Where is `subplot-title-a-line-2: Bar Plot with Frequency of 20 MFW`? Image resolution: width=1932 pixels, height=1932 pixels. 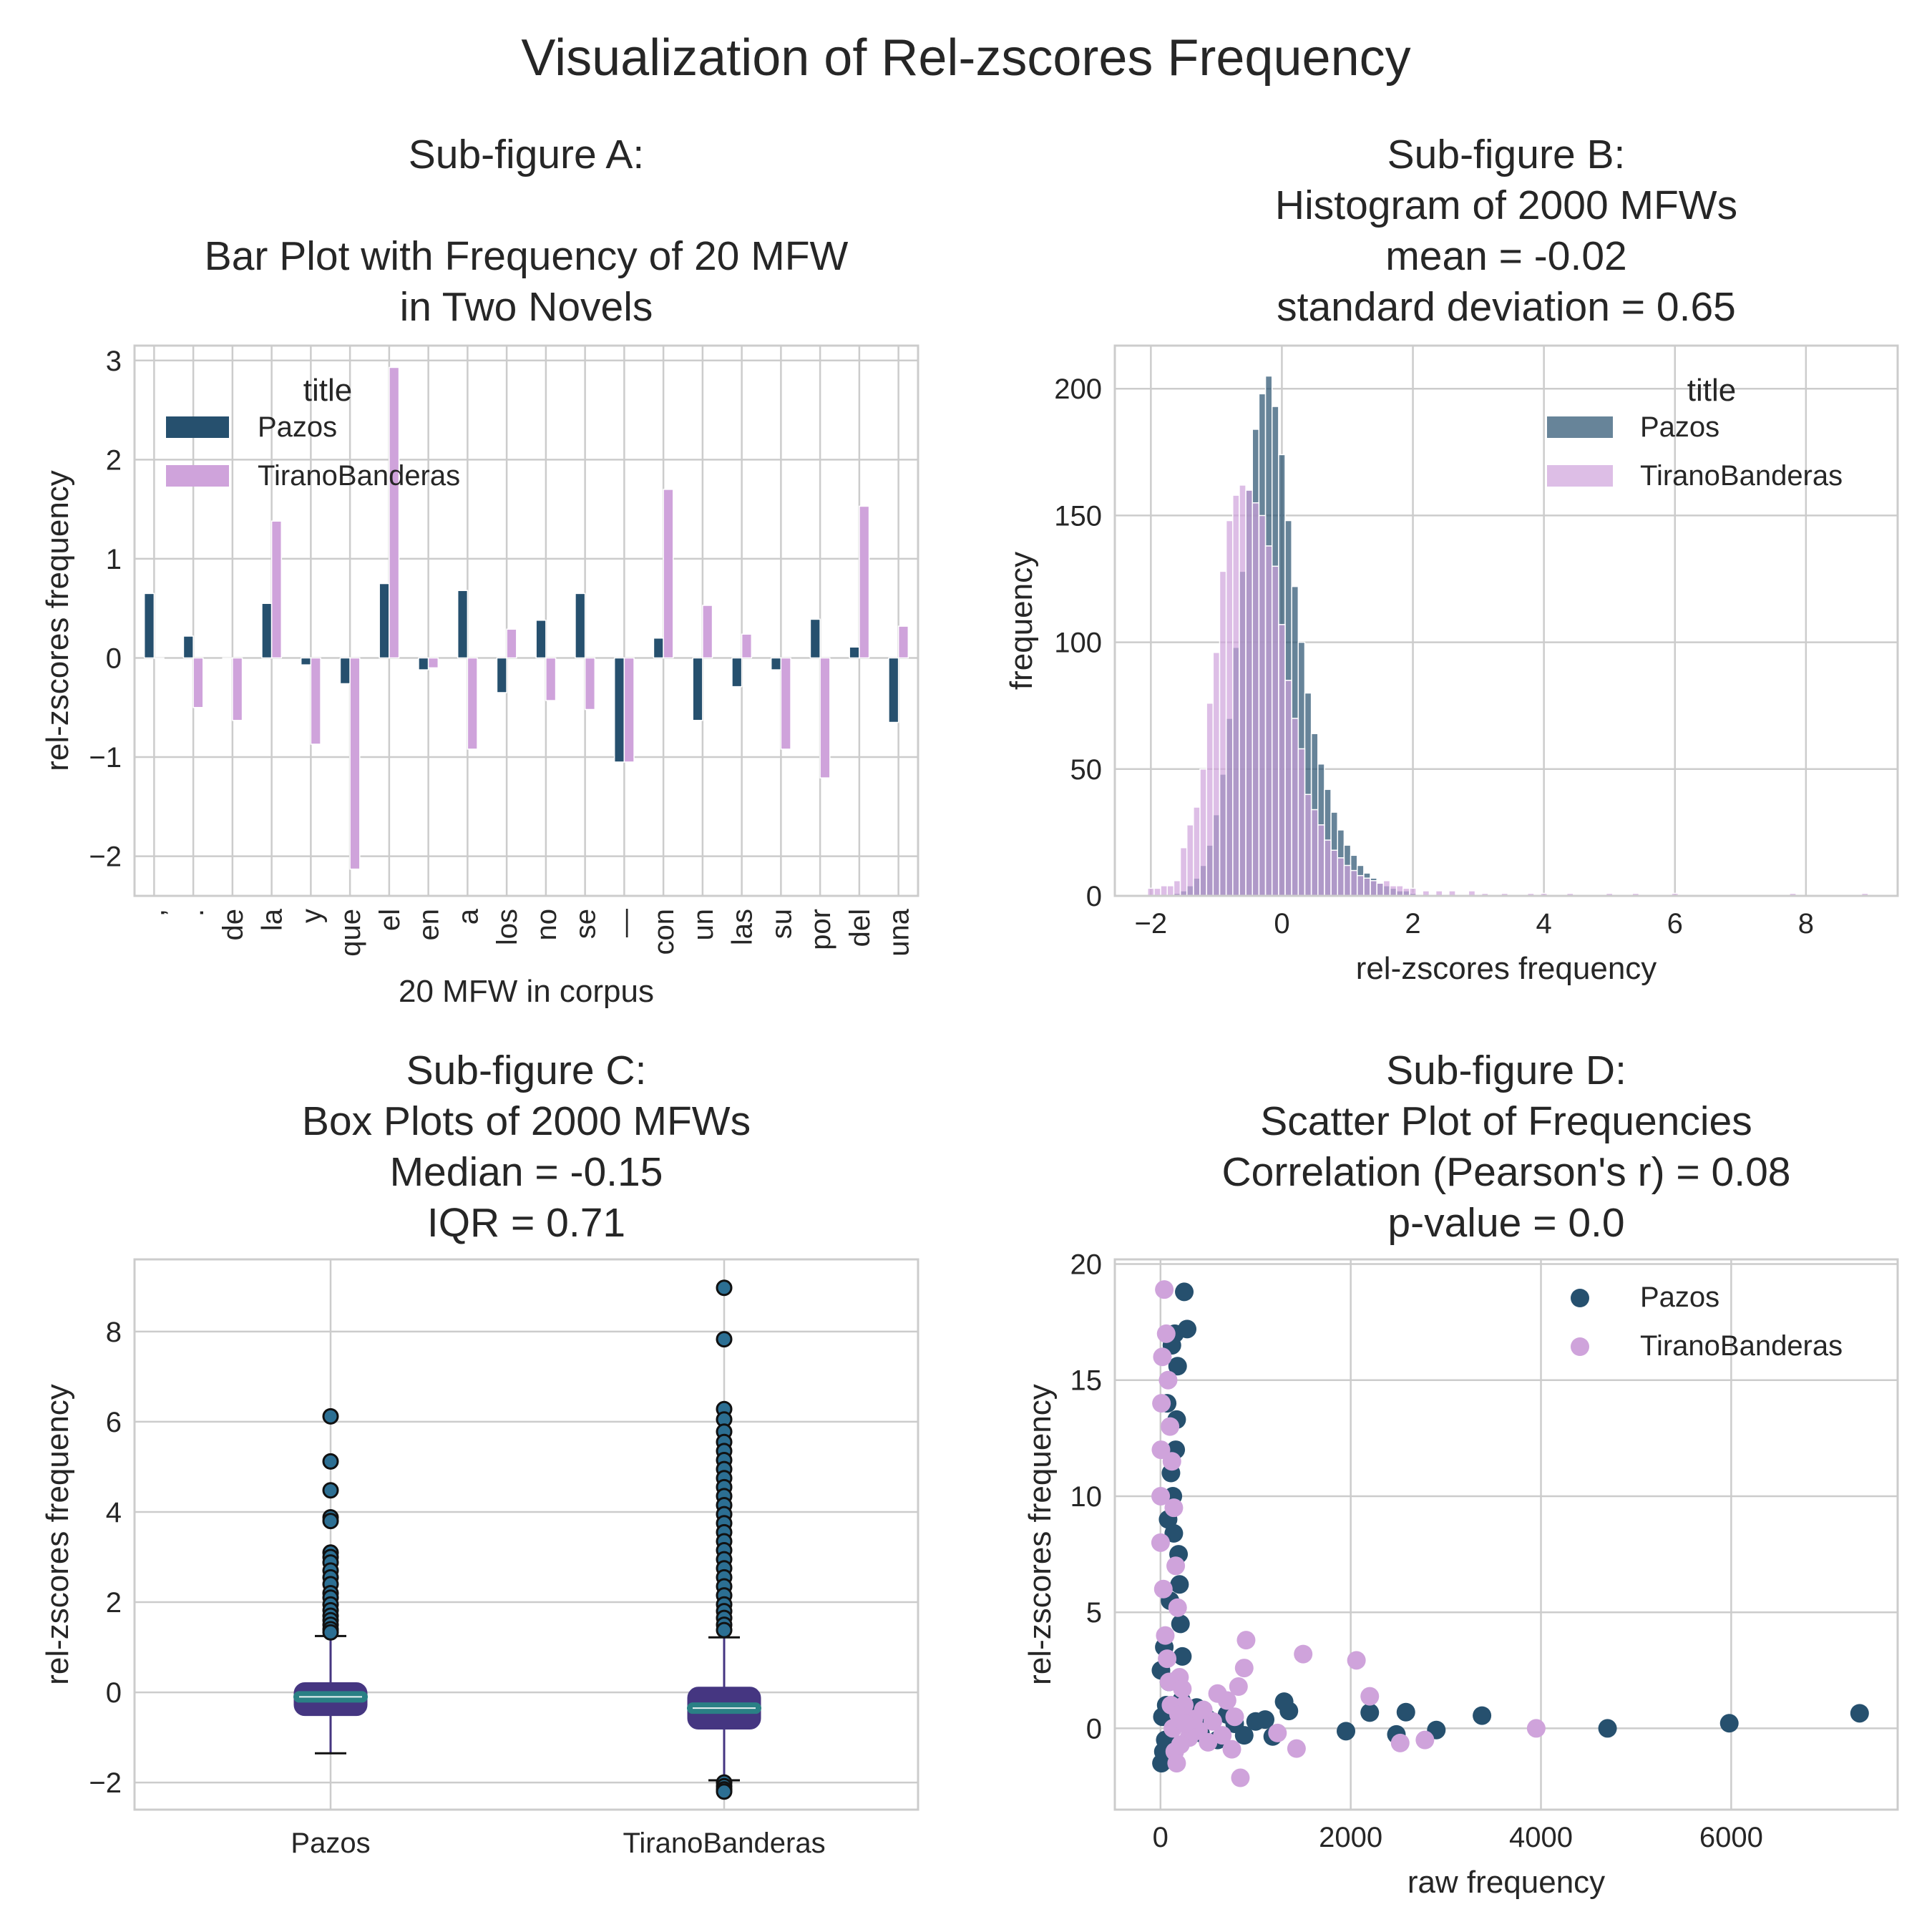
subplot-title-a-line-2: Bar Plot with Frequency of 20 MFW is located at coordinates (527, 256).